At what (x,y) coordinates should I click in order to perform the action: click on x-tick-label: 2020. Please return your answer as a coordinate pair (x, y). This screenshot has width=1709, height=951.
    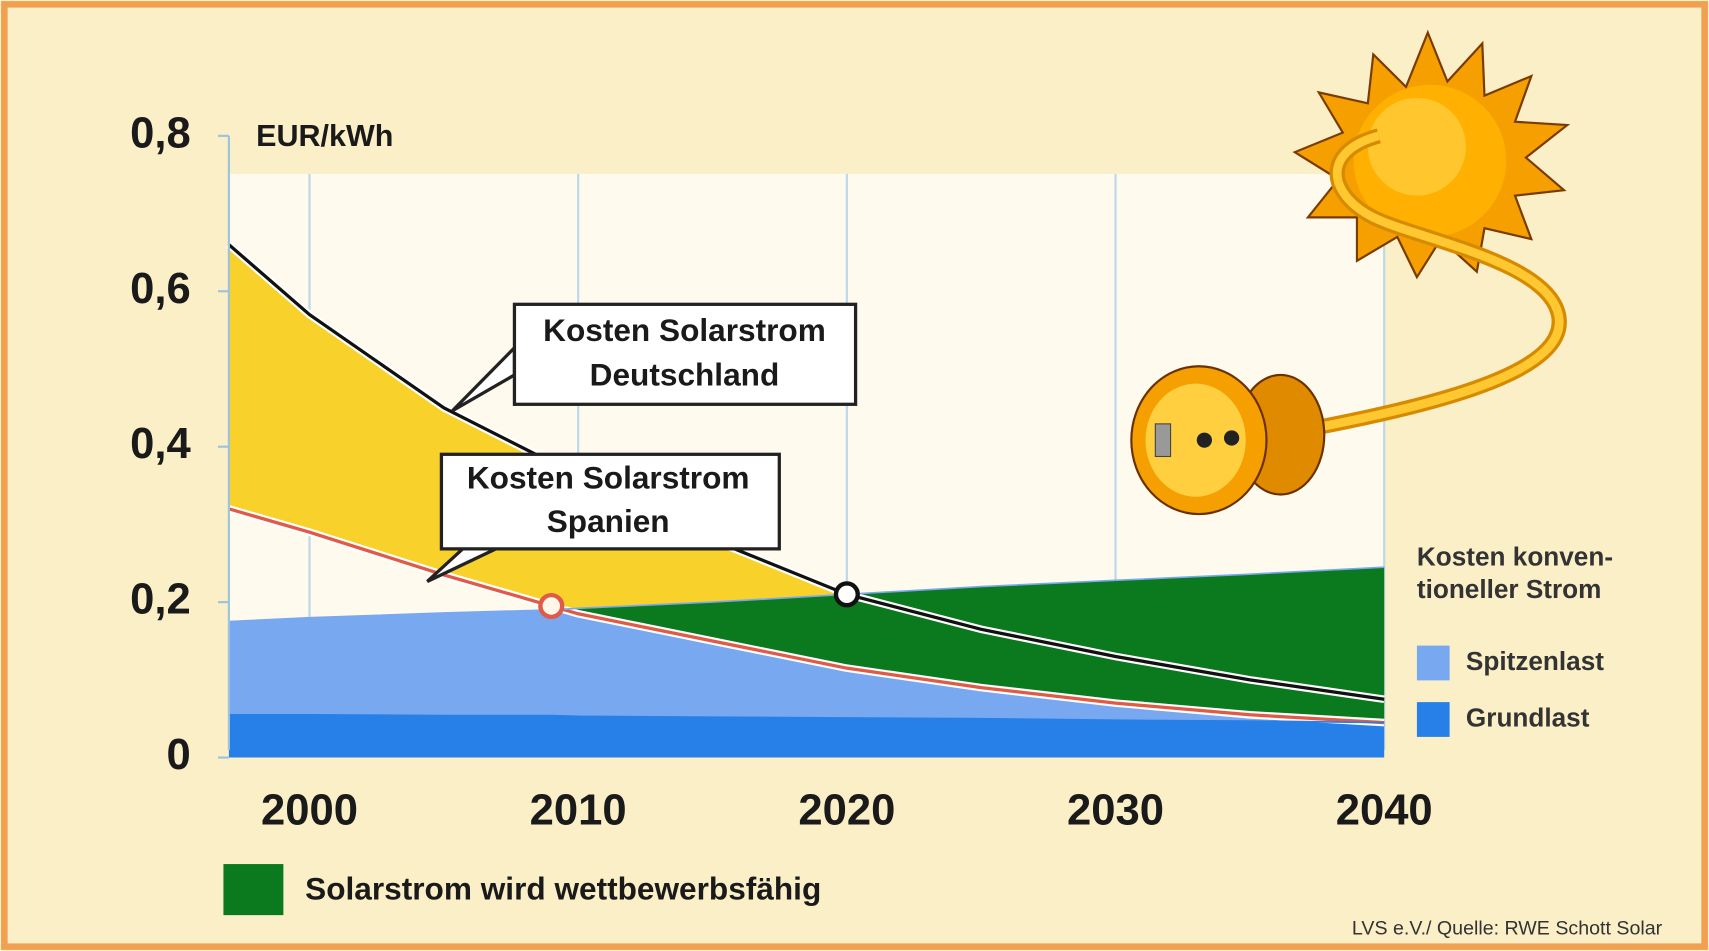
    Looking at the image, I should click on (846, 811).